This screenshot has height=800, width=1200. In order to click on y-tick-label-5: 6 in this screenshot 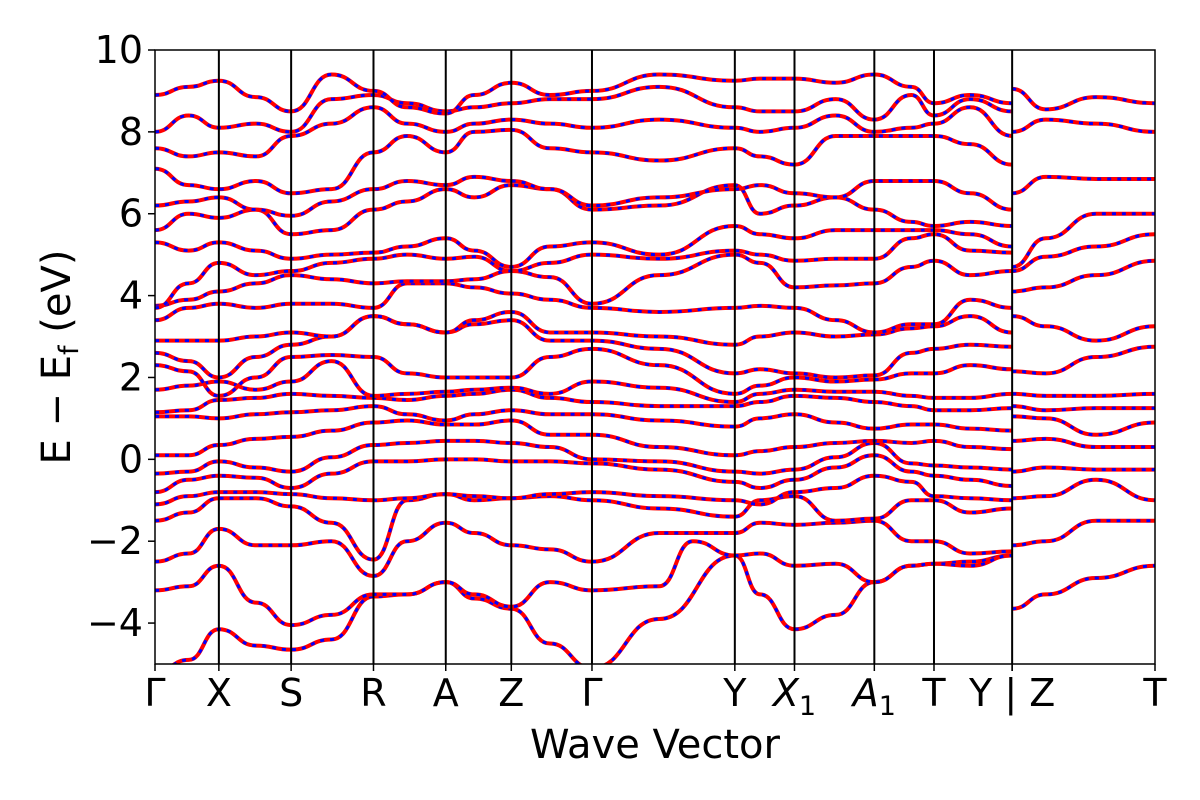, I will do `click(131, 214)`.